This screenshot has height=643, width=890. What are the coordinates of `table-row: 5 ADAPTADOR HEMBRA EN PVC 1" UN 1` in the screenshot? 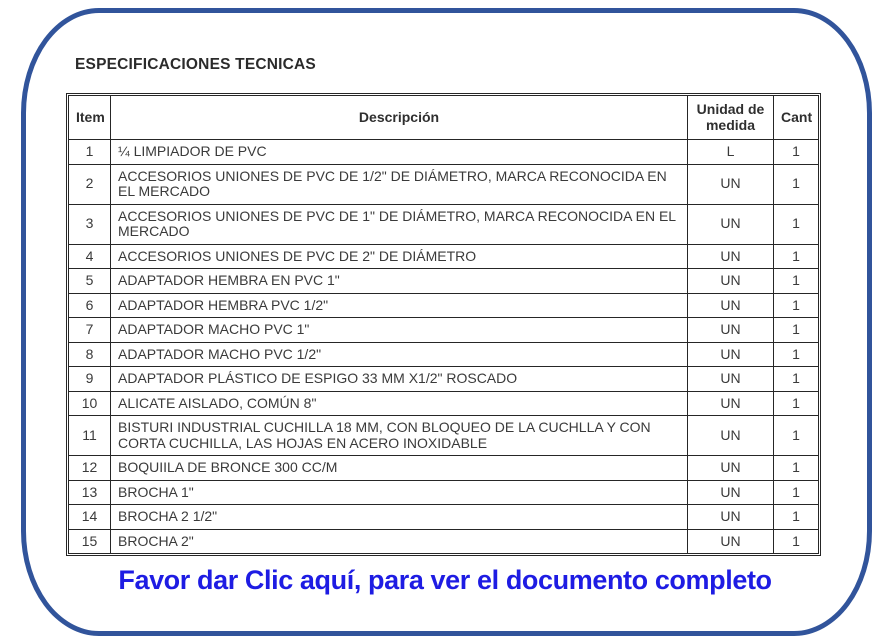 It's located at (443, 281).